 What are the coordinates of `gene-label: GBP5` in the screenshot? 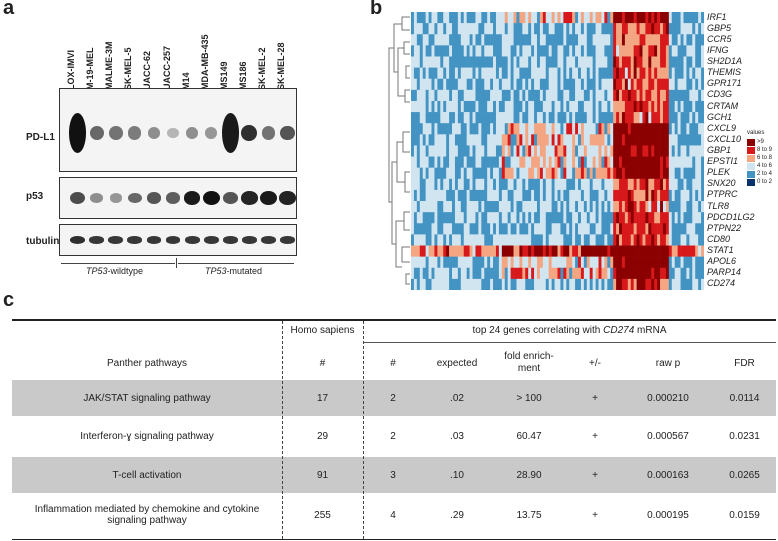 It's located at (719, 27).